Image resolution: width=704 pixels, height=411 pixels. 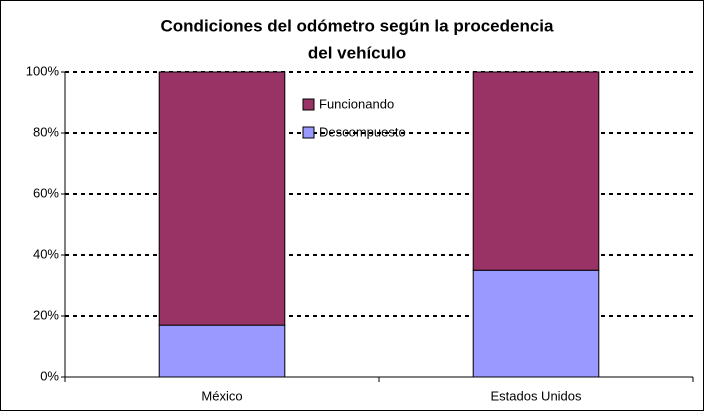 I want to click on y-tick-label: 100%, so click(x=43, y=70).